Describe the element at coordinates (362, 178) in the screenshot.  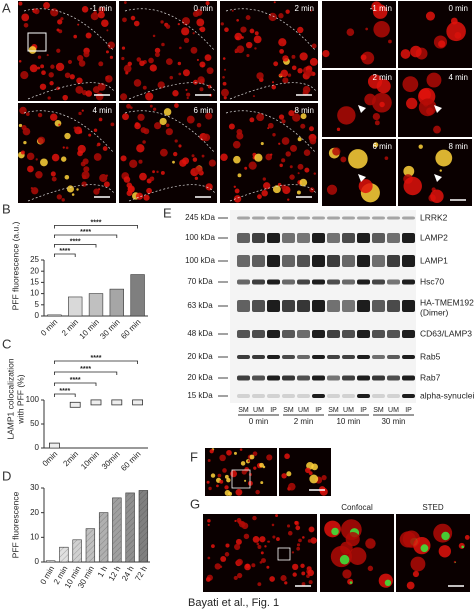
I see `arrowhead` at that location.